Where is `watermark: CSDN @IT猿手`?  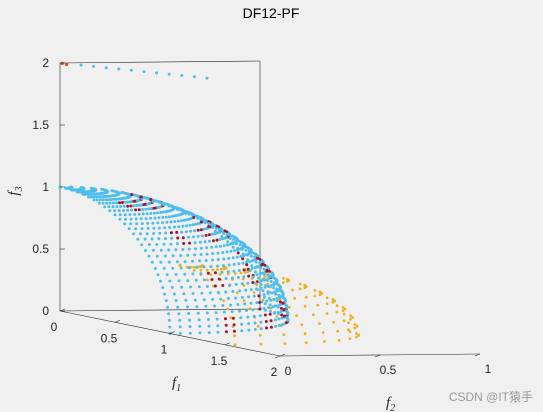
watermark: CSDN @IT猿手 is located at coordinates (490, 397).